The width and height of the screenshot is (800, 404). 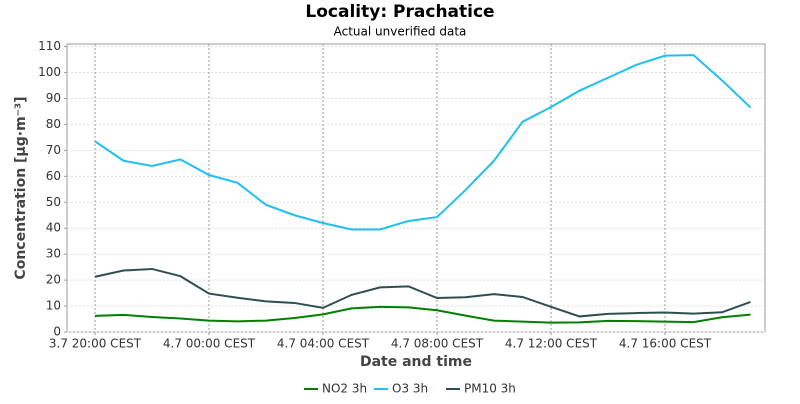 I want to click on chart-subtitle: Actual unverified data, so click(x=400, y=32).